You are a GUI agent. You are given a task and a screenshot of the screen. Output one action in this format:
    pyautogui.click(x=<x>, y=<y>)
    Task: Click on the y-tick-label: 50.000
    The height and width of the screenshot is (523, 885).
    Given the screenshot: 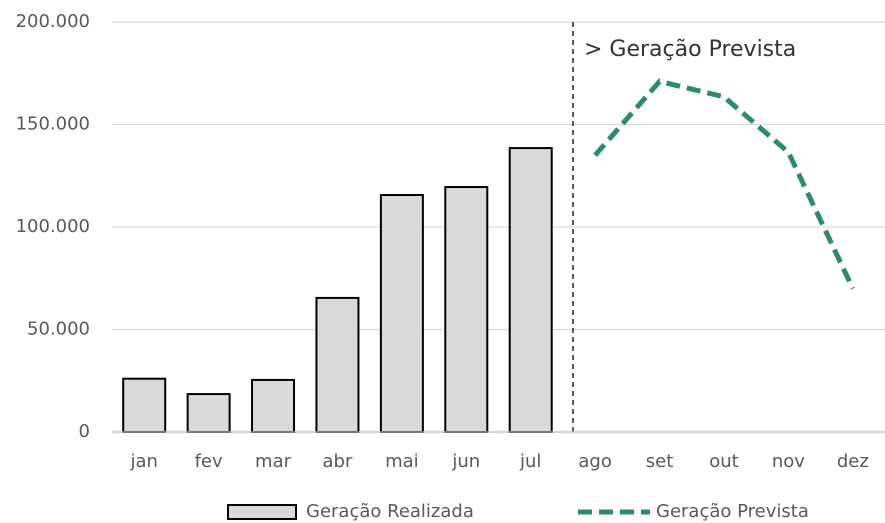 What is the action you would take?
    pyautogui.click(x=58, y=329)
    